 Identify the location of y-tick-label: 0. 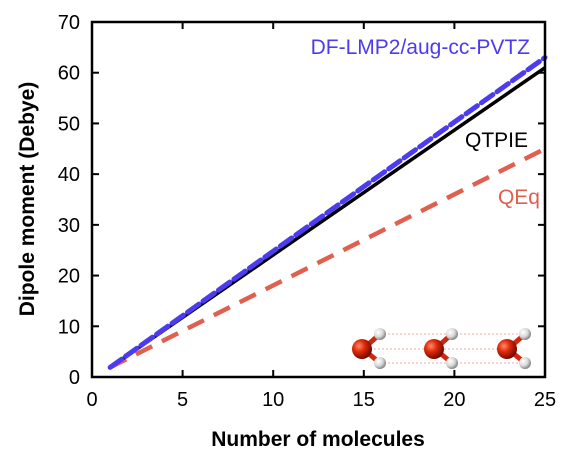
(74, 378).